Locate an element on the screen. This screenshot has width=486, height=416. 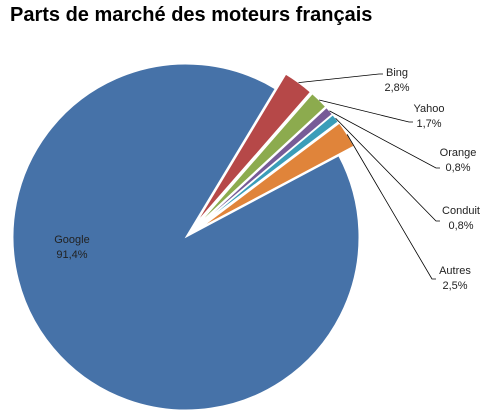
slice-name-orange: Orange is located at coordinates (458, 153).